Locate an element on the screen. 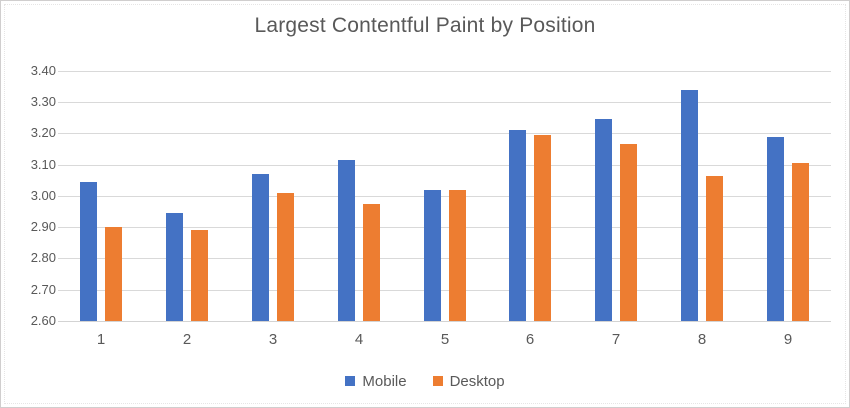  x-category-label: 9 is located at coordinates (788, 339).